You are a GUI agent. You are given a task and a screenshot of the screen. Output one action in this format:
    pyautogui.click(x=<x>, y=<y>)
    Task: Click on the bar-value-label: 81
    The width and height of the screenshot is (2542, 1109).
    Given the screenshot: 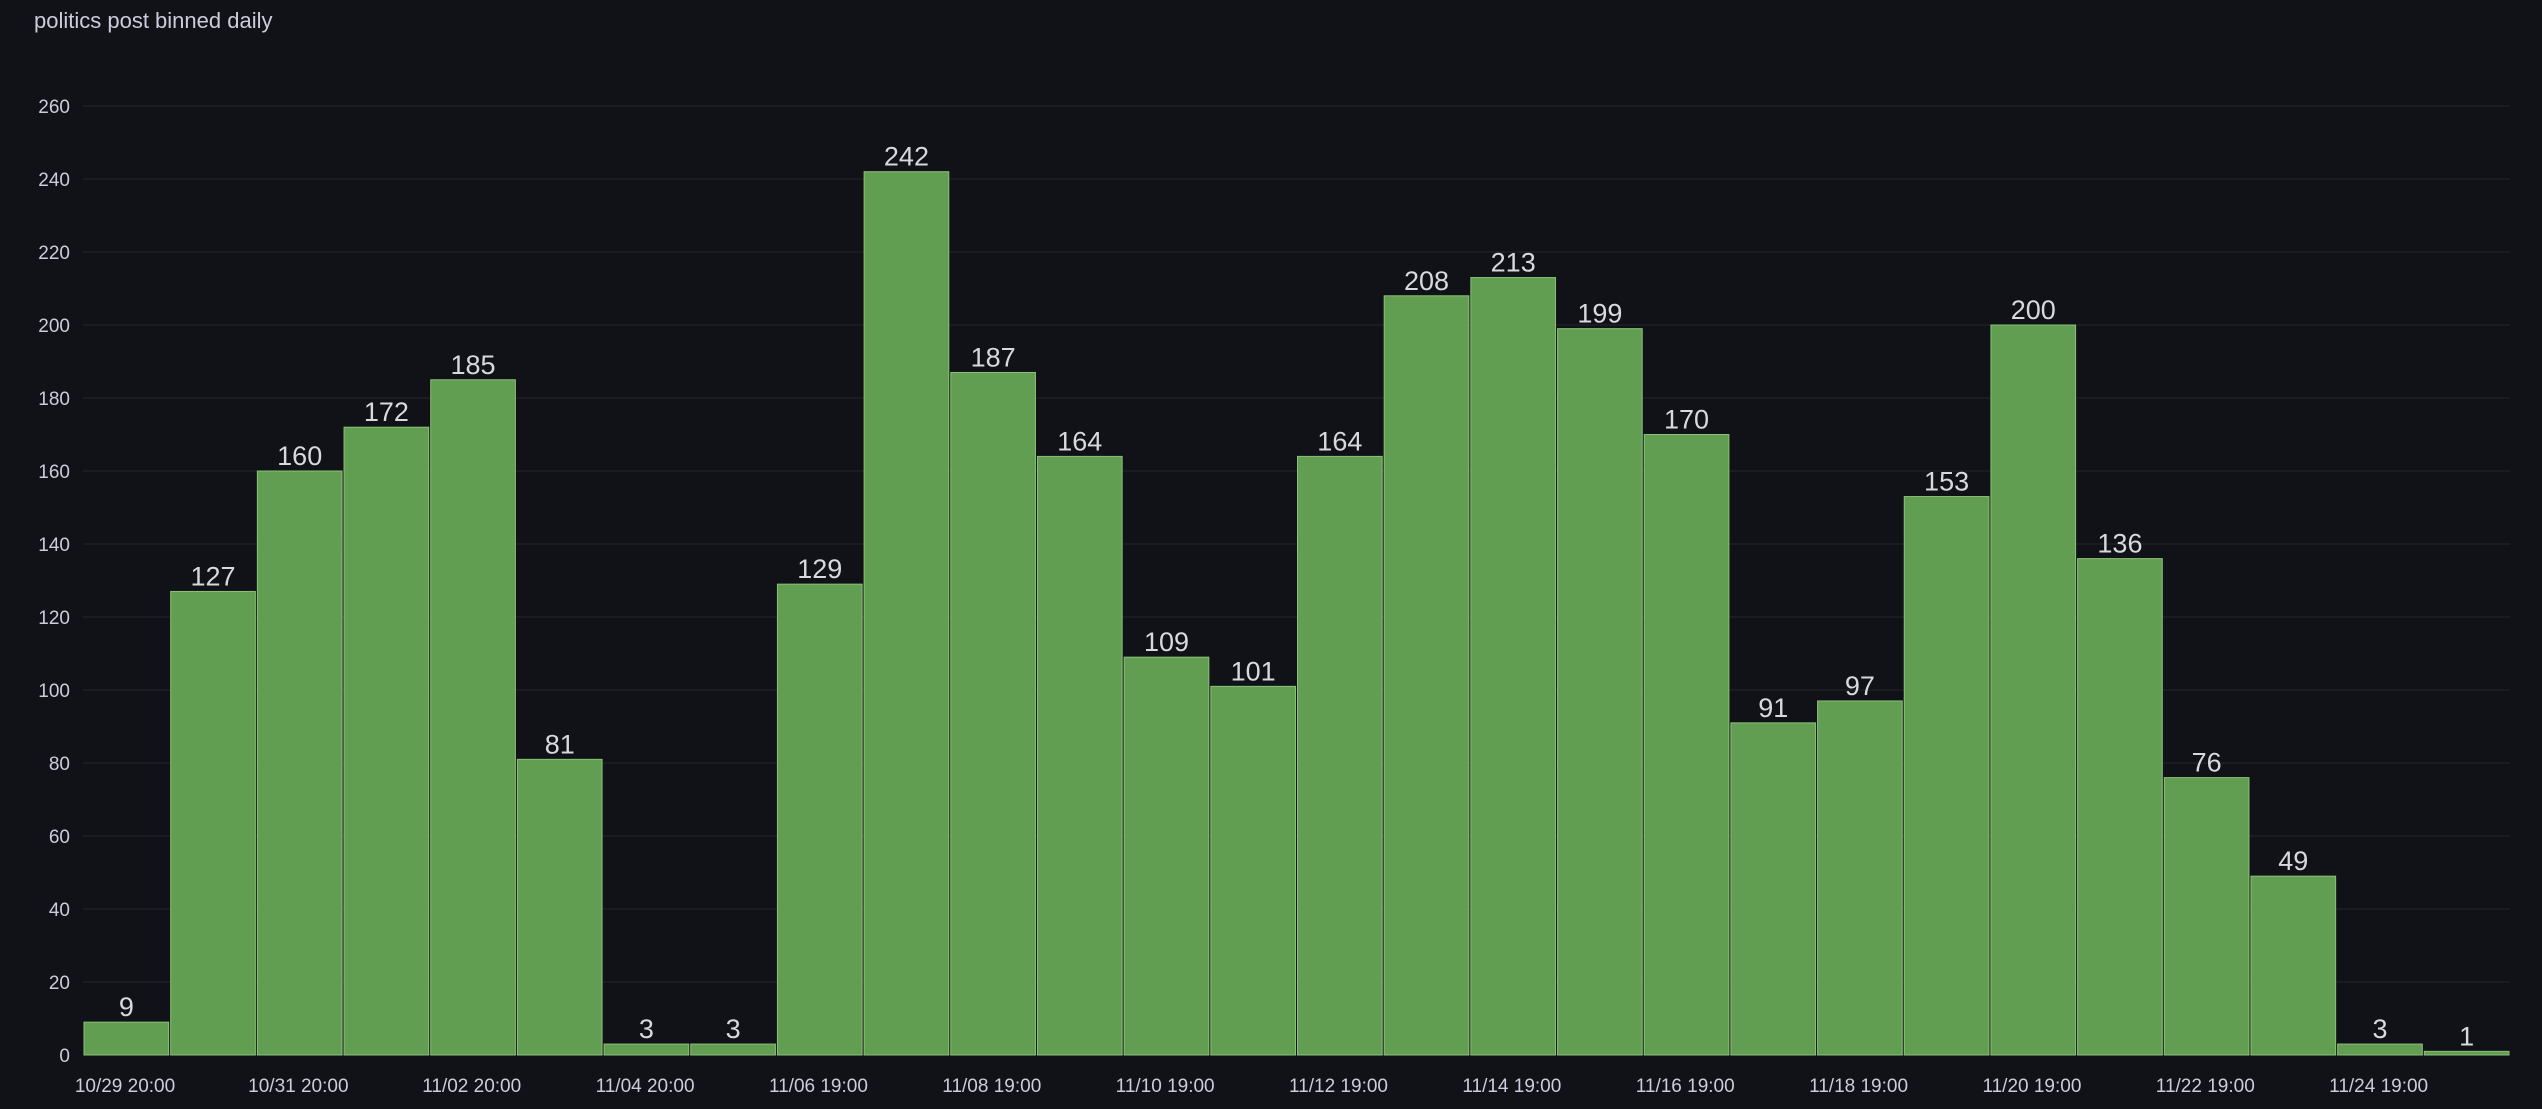 What is the action you would take?
    pyautogui.click(x=560, y=744)
    